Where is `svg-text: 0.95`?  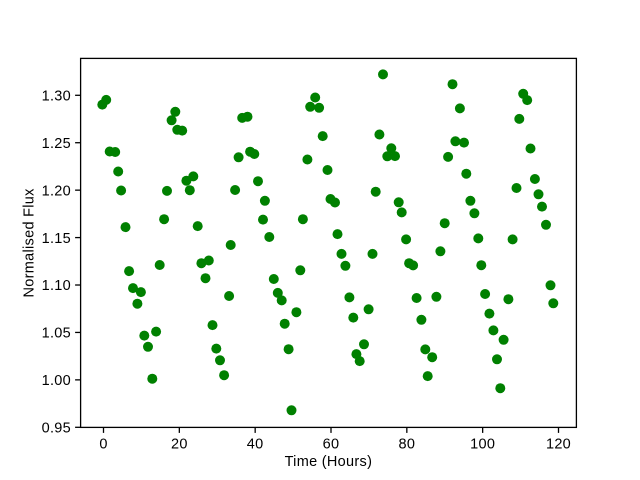 svg-text: 0.95 is located at coordinates (56, 429).